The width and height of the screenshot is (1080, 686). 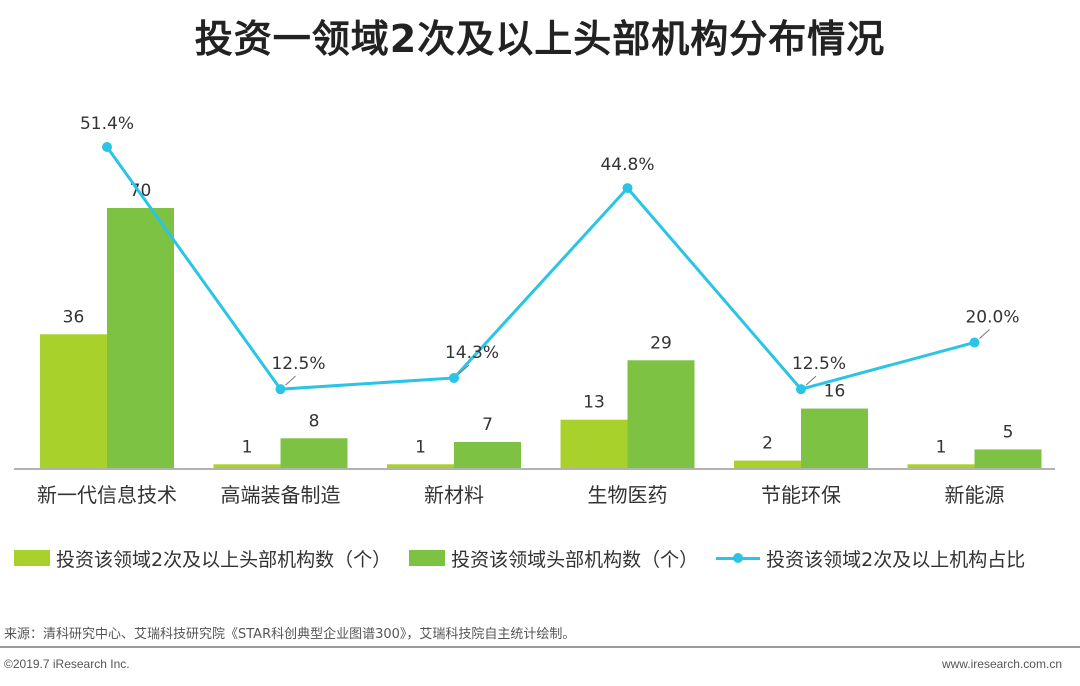 I want to click on legend-label-bar2: 投资该领域头部机构数（个）, so click(x=575, y=559).